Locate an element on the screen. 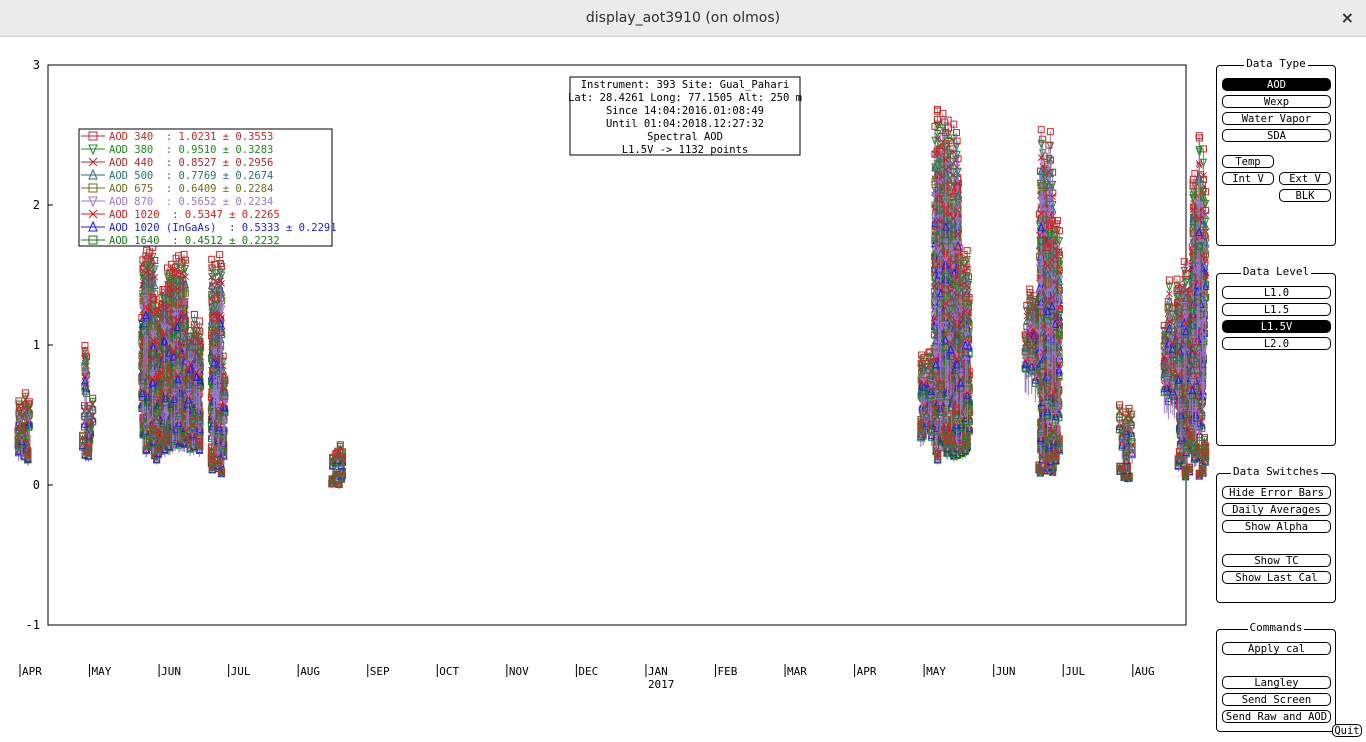 The width and height of the screenshot is (1366, 742). x-tick-label: OCT is located at coordinates (449, 671).